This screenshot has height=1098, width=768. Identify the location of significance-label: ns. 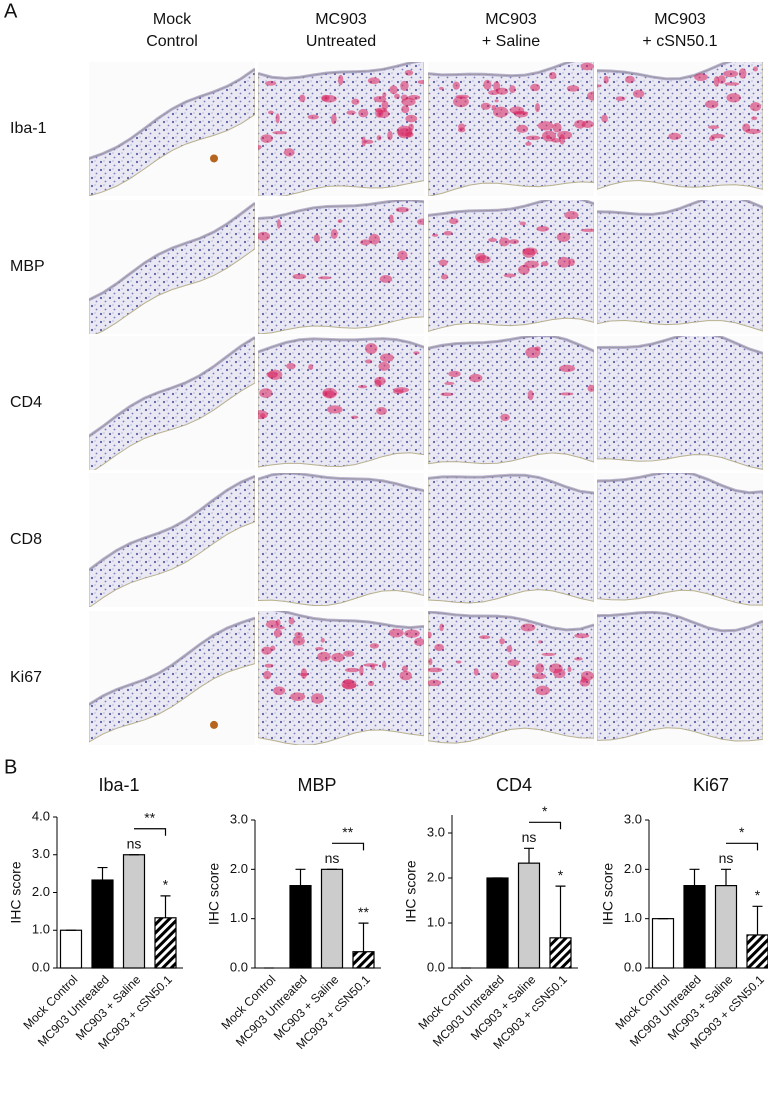
(332, 858).